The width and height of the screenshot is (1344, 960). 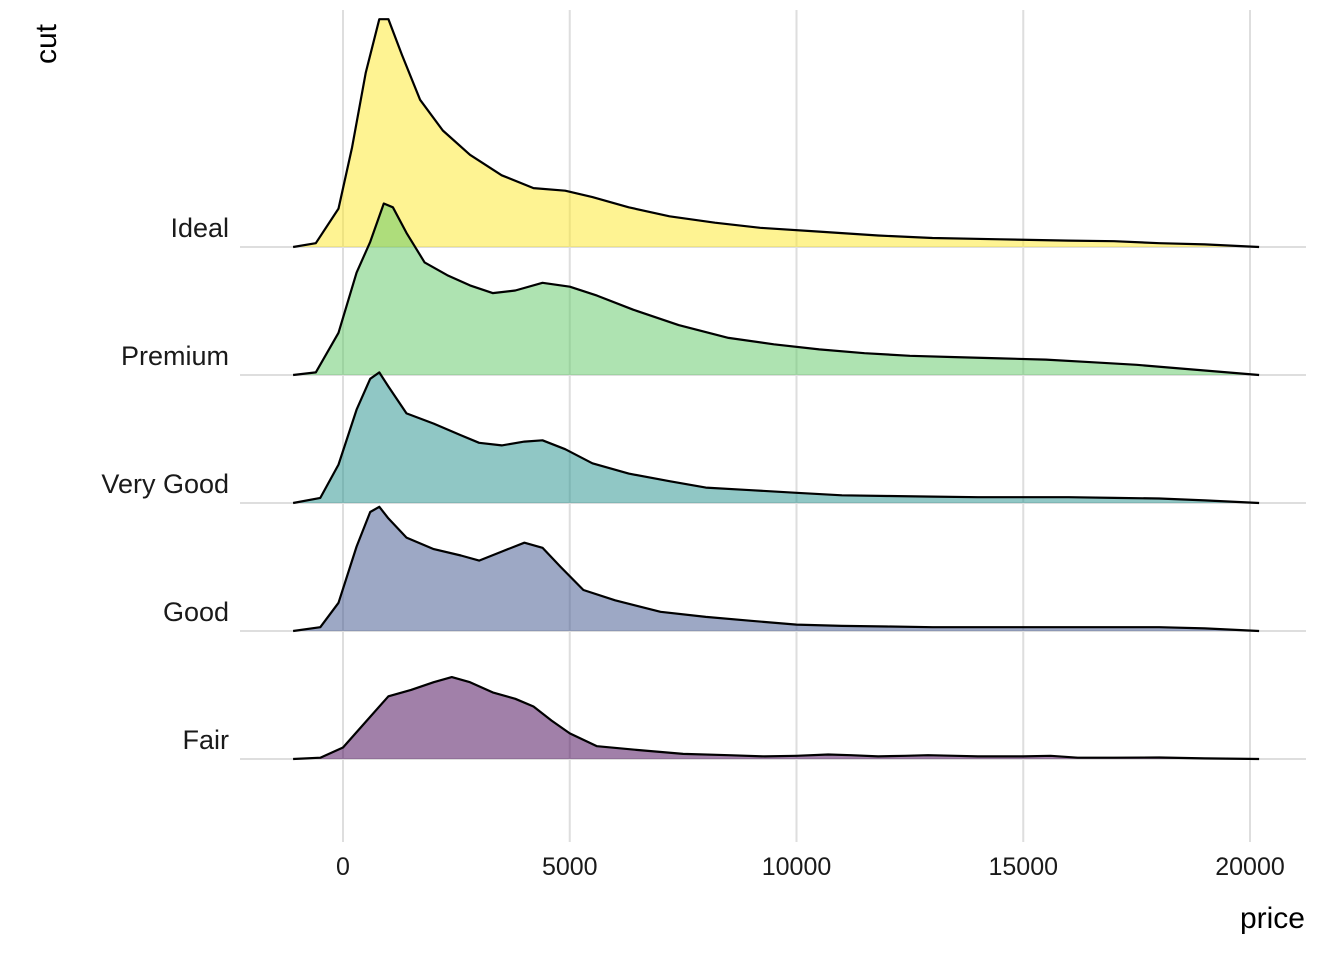 What do you see at coordinates (1250, 867) in the screenshot?
I see `x-tick-label-4: 20000` at bounding box center [1250, 867].